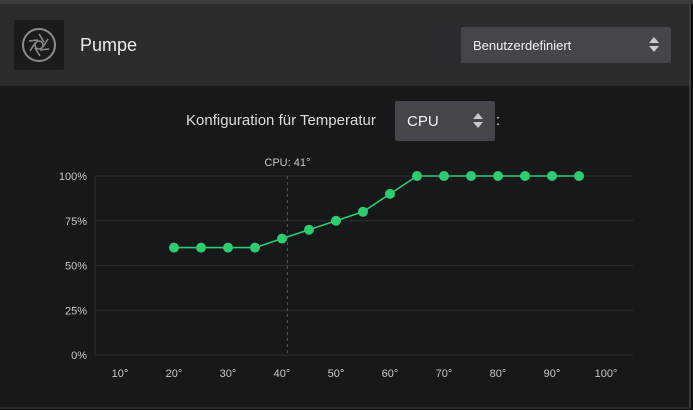 Image resolution: width=693 pixels, height=410 pixels. I want to click on y-tick-label: 25%, so click(76, 311).